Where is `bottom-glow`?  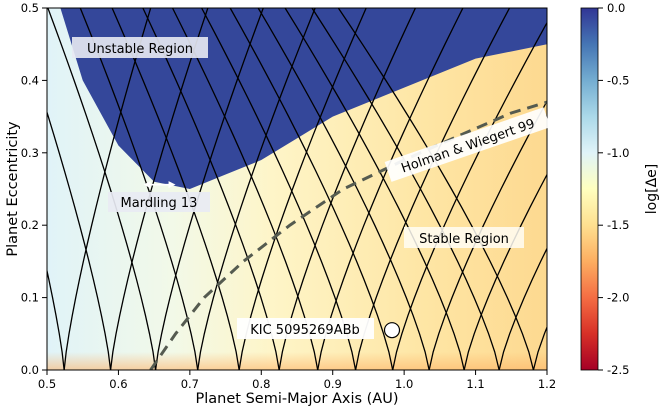
bottom-glow is located at coordinates (297, 361).